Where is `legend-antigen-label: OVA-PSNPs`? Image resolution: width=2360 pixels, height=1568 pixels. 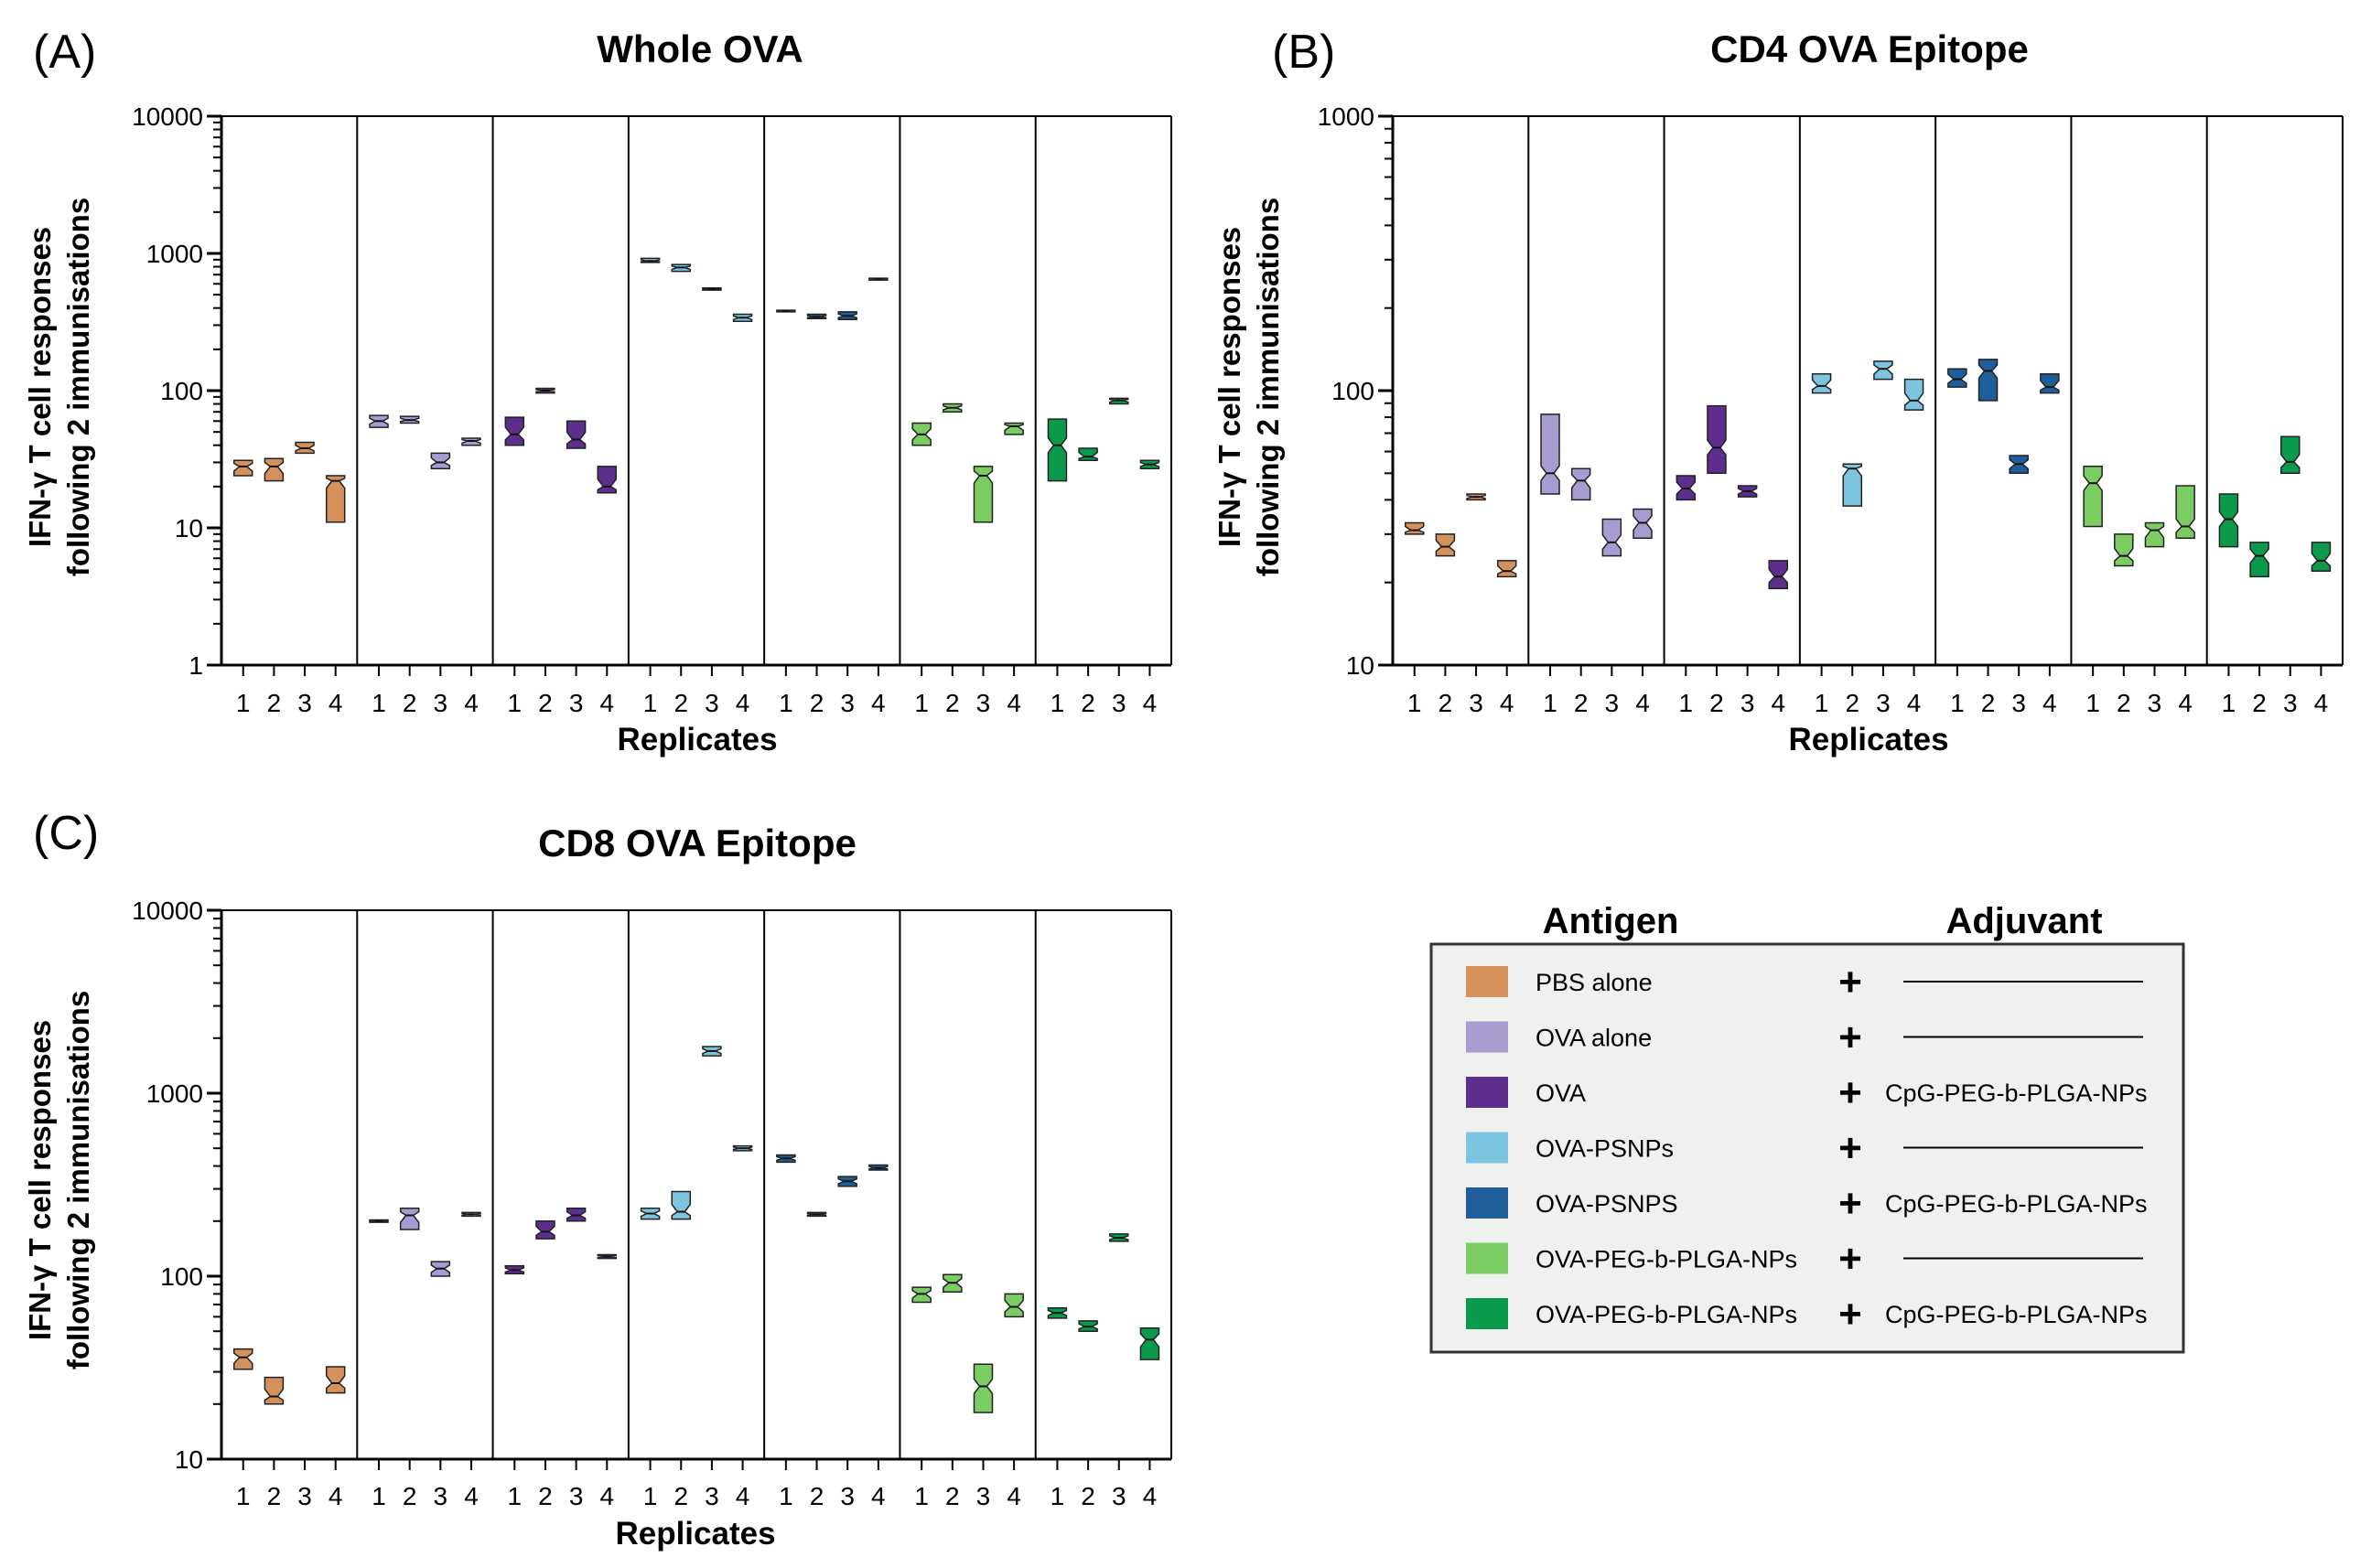 legend-antigen-label: OVA-PSNPs is located at coordinates (1605, 1149).